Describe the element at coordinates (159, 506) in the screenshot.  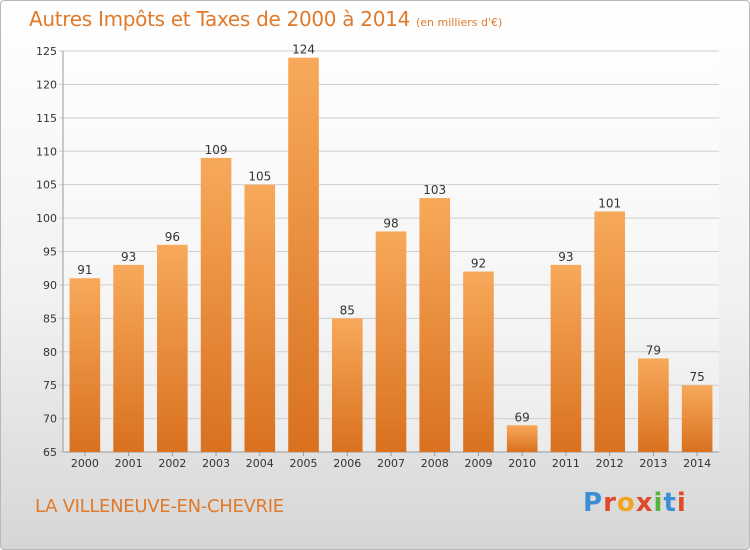
I see `commune-name: LA VILLENEUVE-EN-CHEVRIE` at that location.